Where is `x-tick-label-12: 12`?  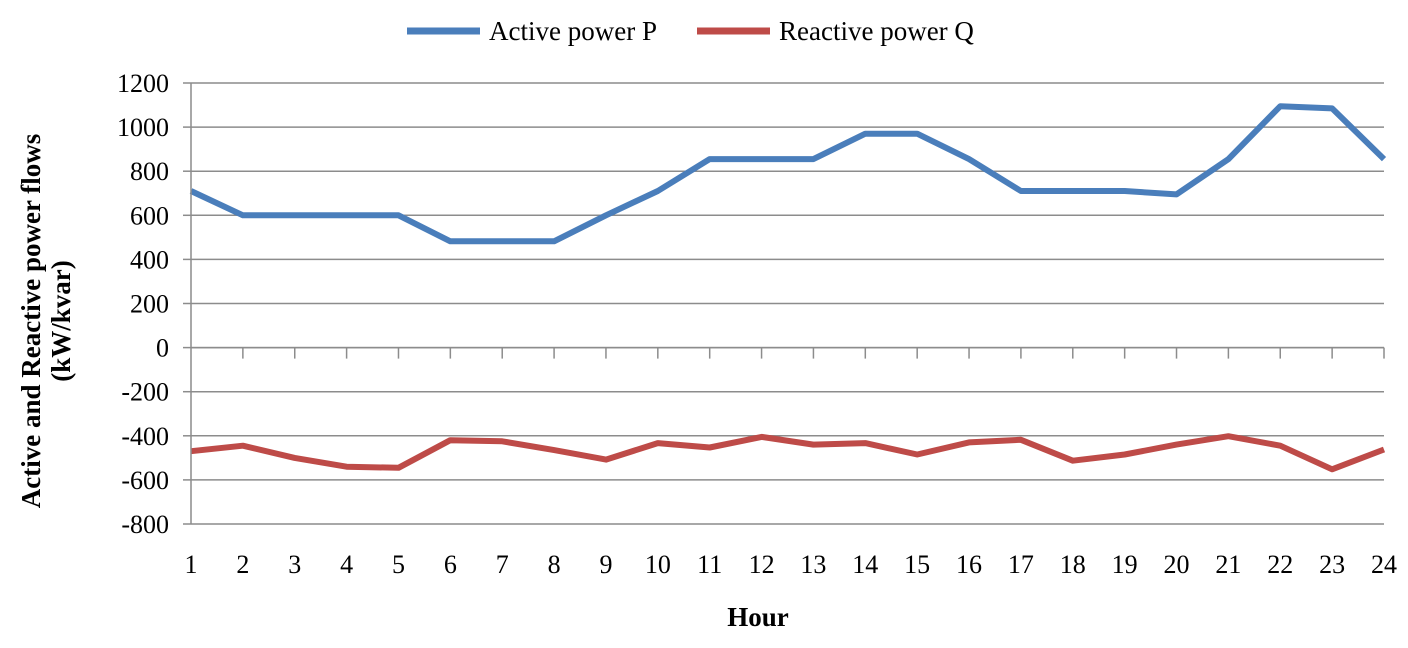
x-tick-label-12: 12 is located at coordinates (762, 564).